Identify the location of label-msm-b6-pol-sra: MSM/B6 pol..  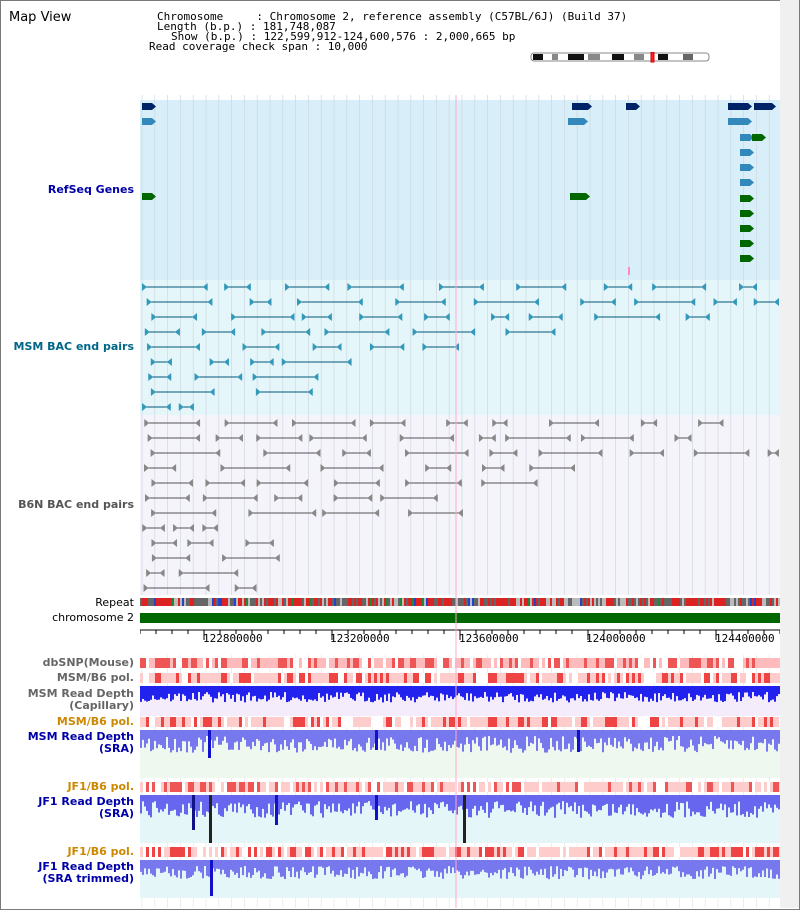
(95, 721).